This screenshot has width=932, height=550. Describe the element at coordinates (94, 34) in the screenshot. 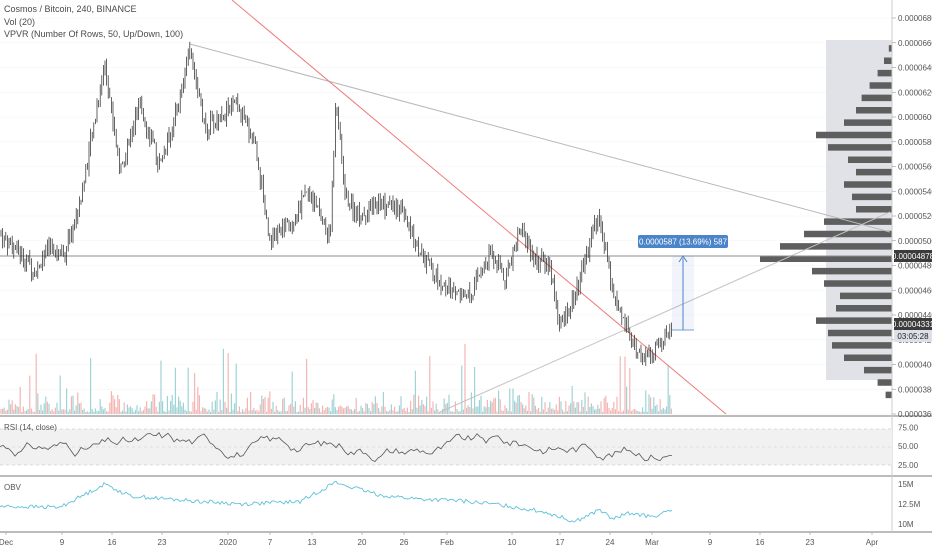

I see `vpvr-legend: VPVR (Number Of Rows, 50, Up/Down, 100)` at that location.